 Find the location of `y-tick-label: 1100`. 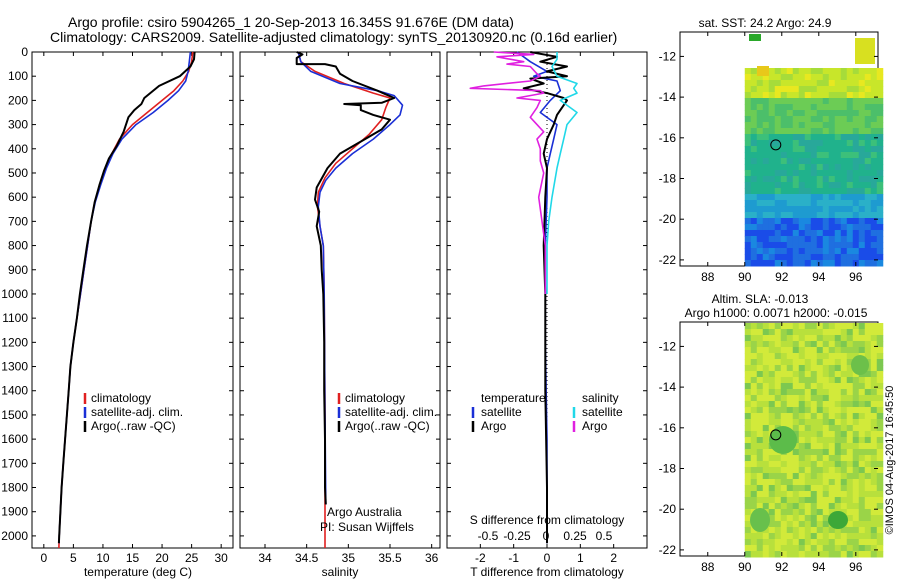

y-tick-label: 1100 is located at coordinates (15, 318).